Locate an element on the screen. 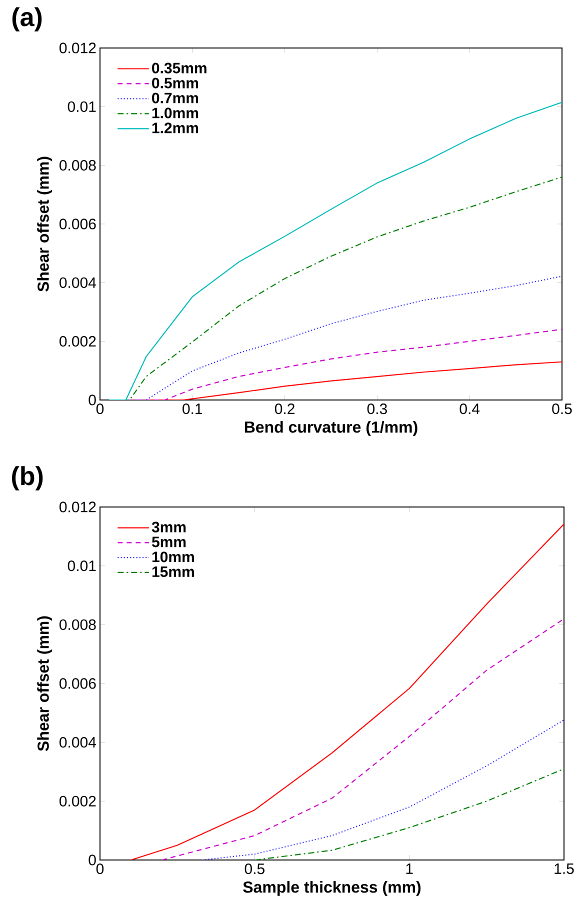 Image resolution: width=578 pixels, height=916 pixels. legend-label: 15mm is located at coordinates (173, 572).